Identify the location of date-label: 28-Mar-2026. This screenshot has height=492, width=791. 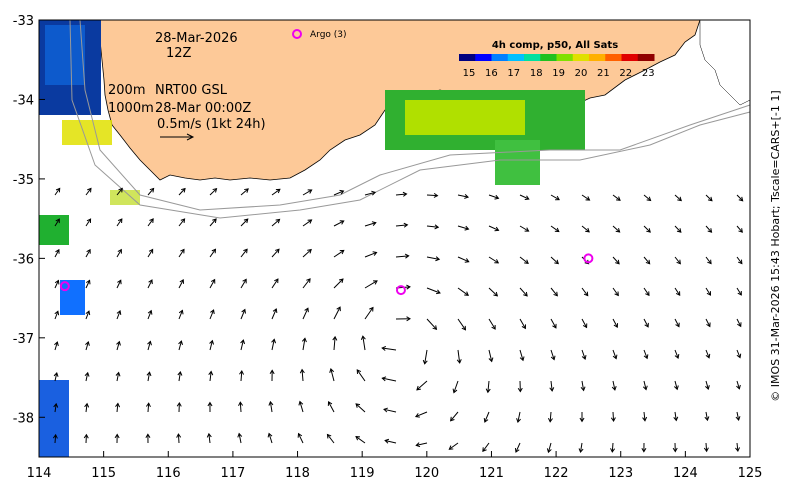
(196, 38).